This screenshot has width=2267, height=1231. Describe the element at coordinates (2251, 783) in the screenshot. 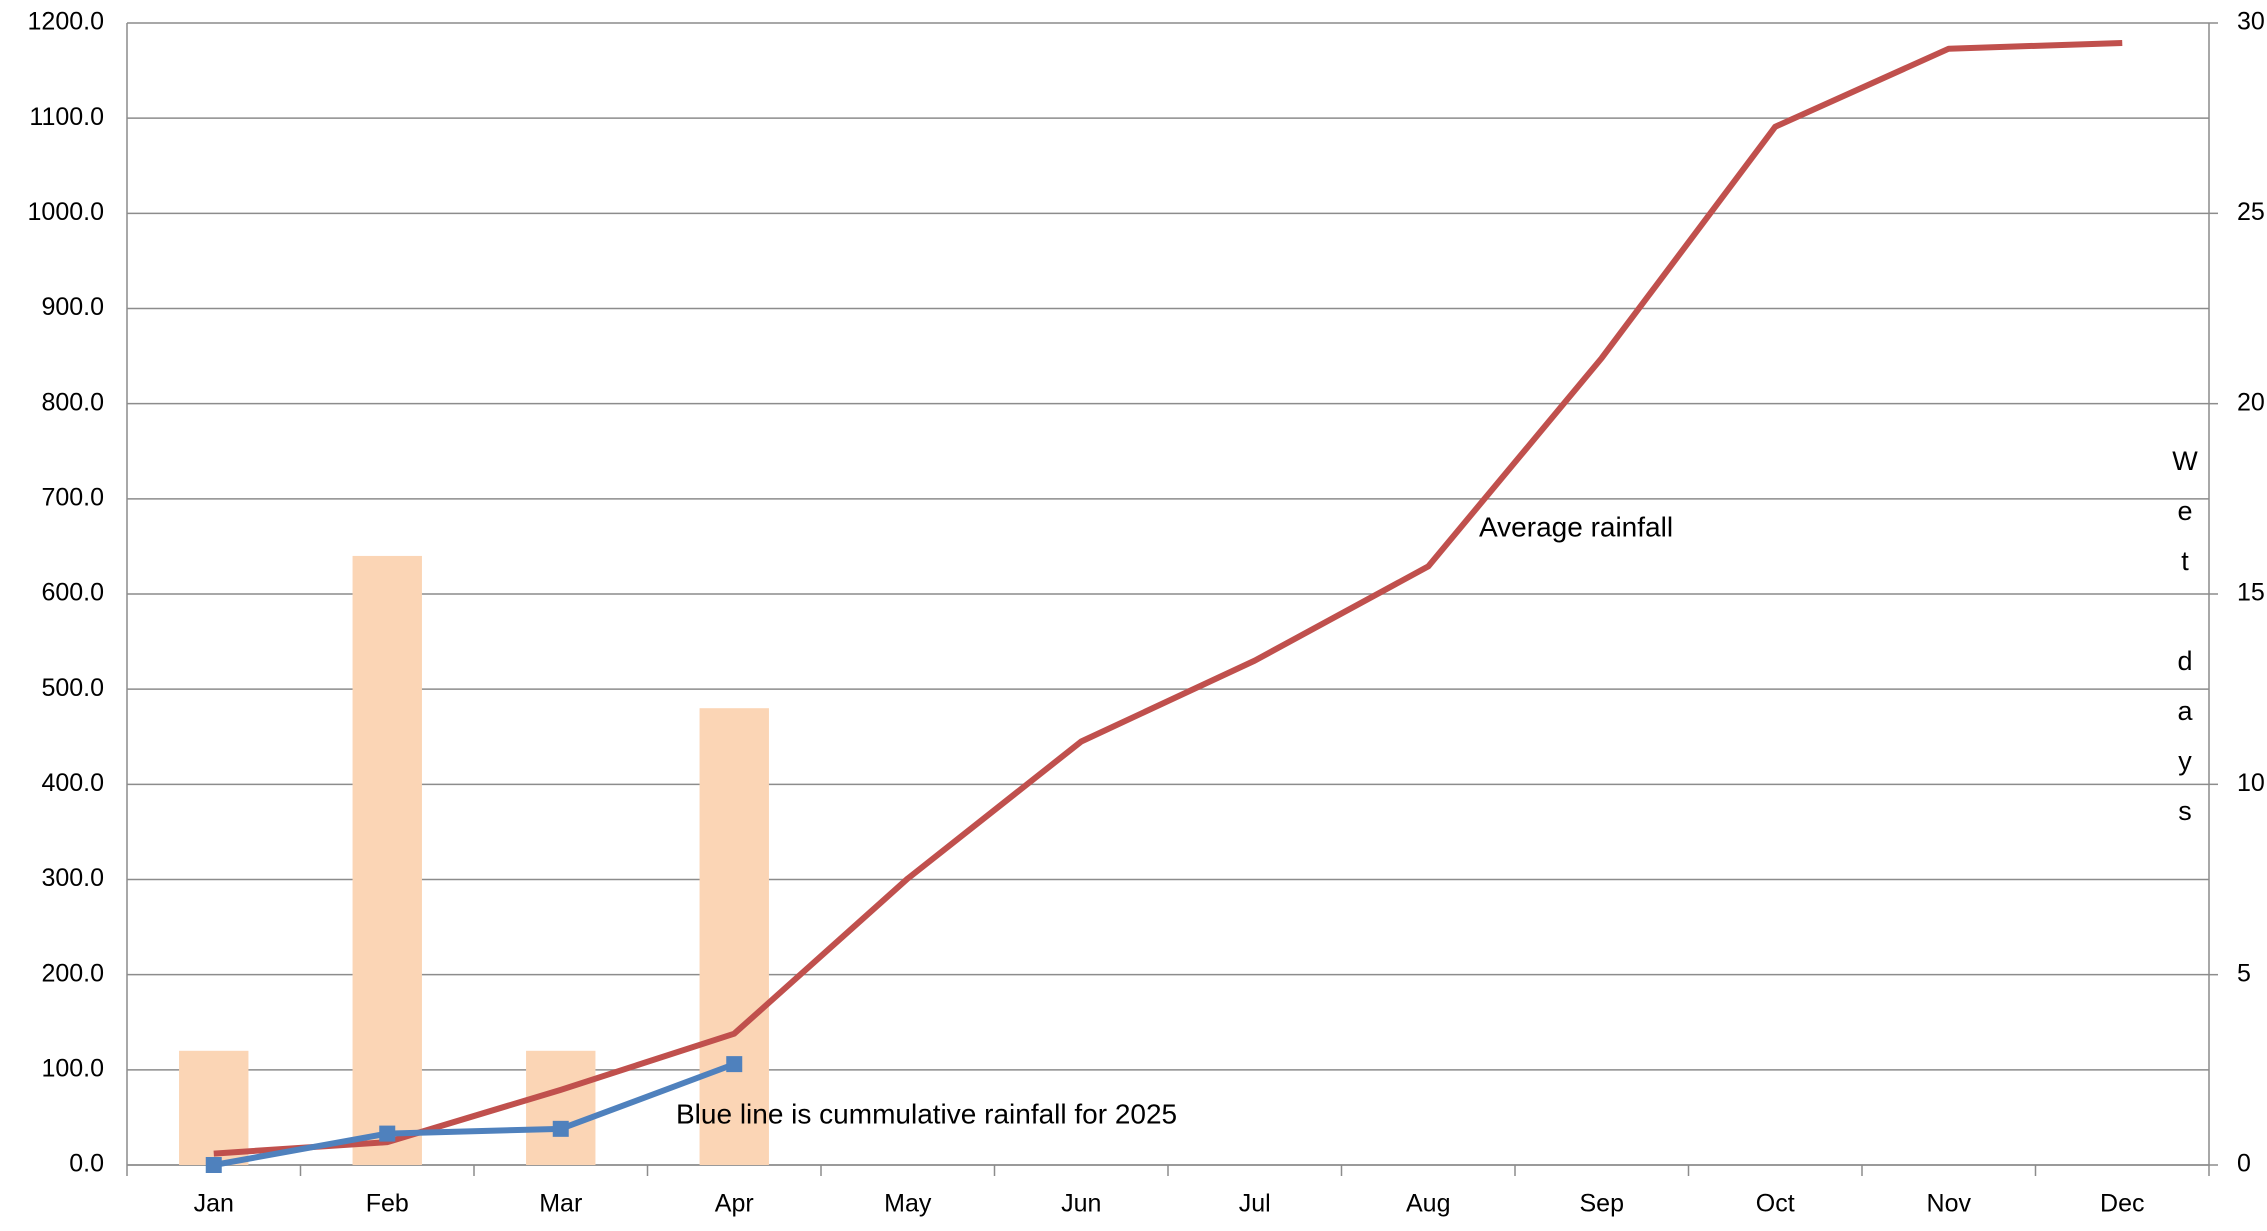

I see `y2-tick-label: 10` at that location.